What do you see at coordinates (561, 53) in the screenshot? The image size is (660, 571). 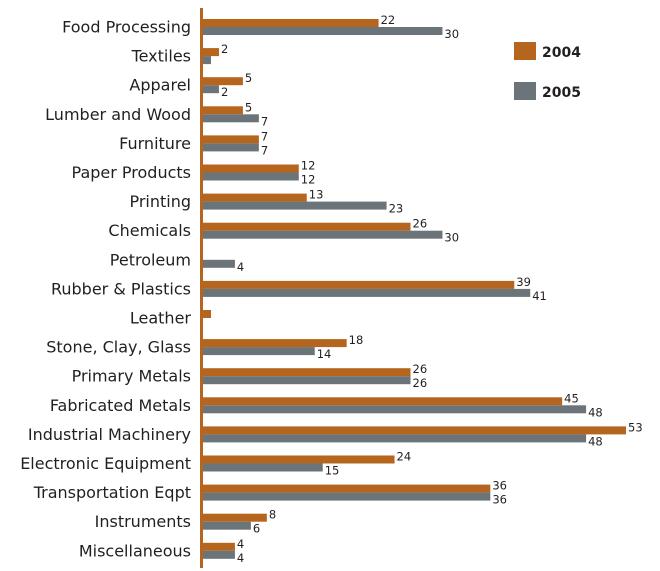 I see `legend-label-2004: 2004` at bounding box center [561, 53].